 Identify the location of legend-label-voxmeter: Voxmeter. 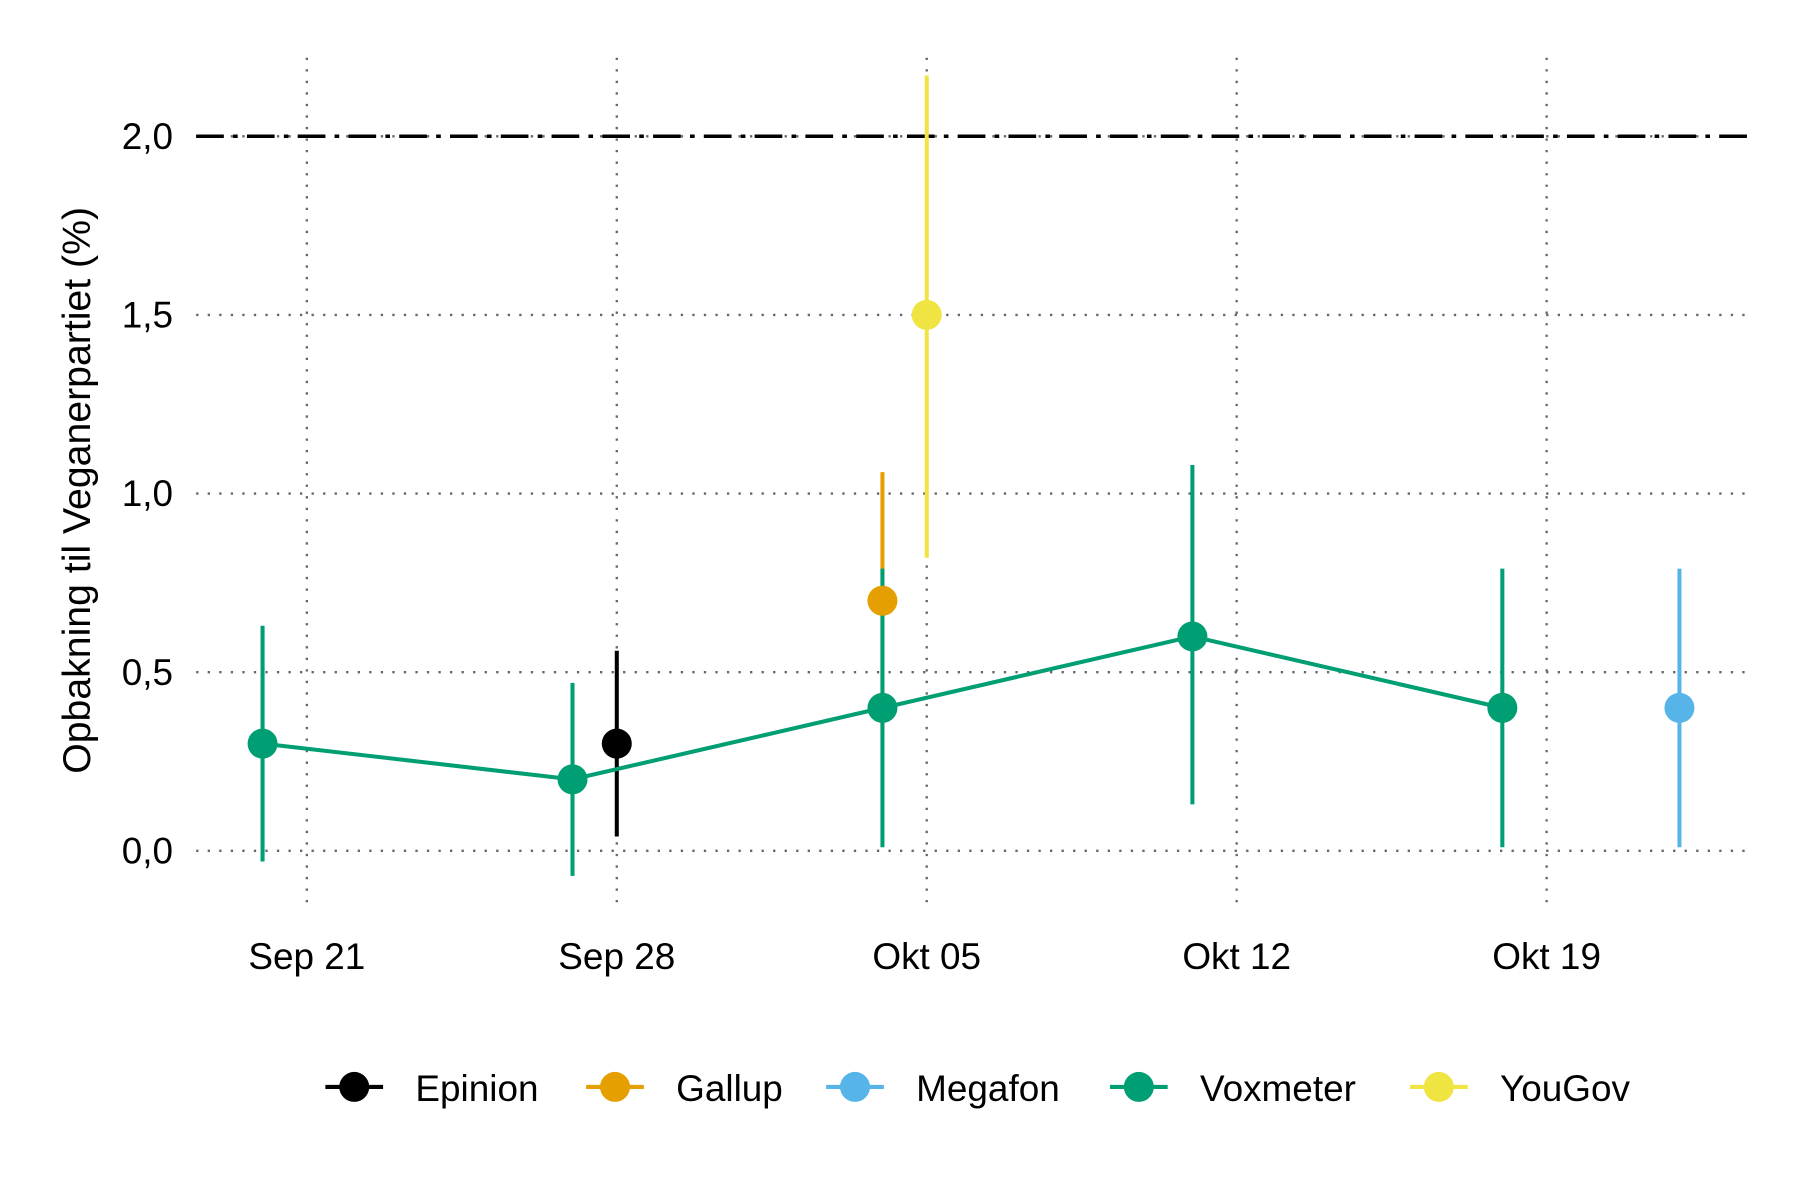
(1278, 1088).